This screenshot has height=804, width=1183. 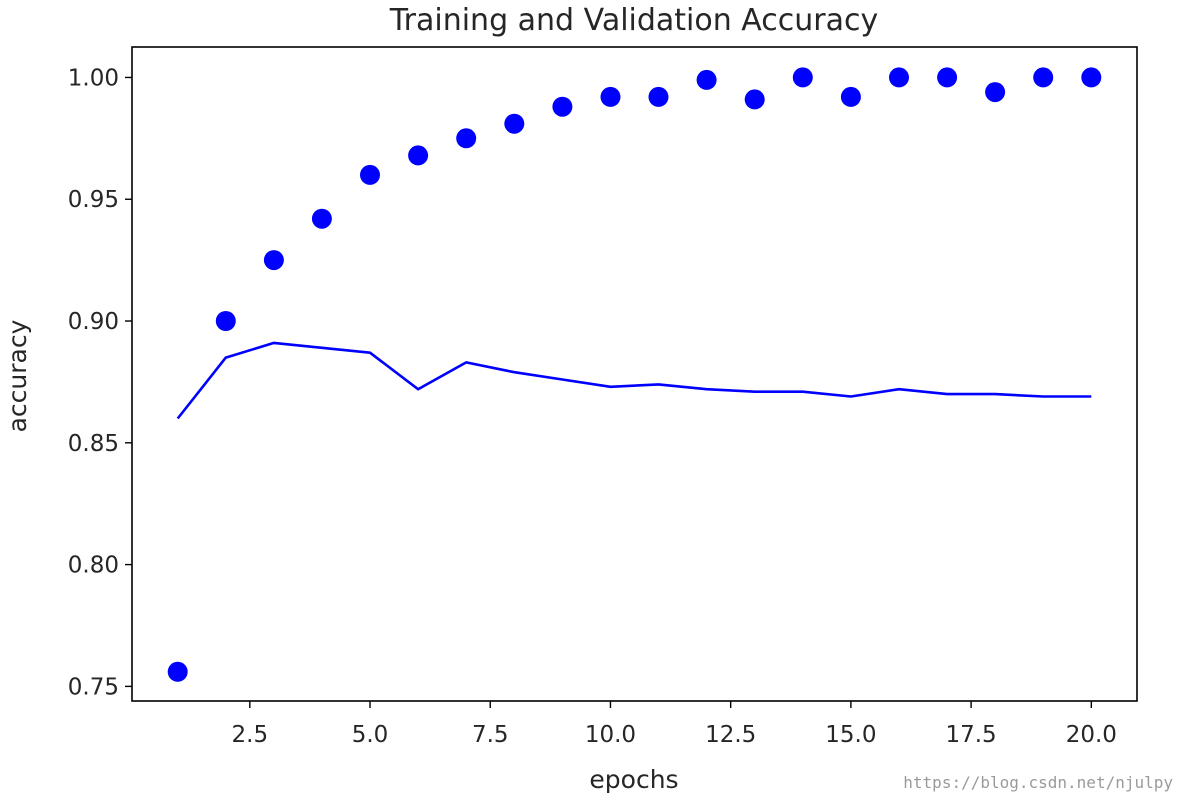 What do you see at coordinates (370, 735) in the screenshot?
I see `x-tick-label: 5.0` at bounding box center [370, 735].